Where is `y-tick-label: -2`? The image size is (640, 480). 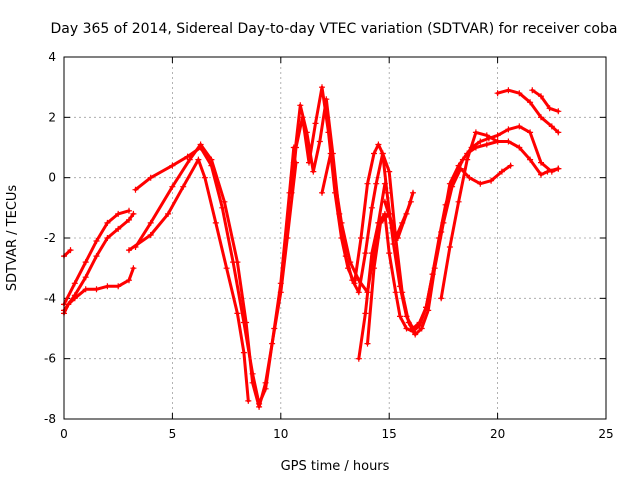
y-tick-label: -2 is located at coordinates (50, 238).